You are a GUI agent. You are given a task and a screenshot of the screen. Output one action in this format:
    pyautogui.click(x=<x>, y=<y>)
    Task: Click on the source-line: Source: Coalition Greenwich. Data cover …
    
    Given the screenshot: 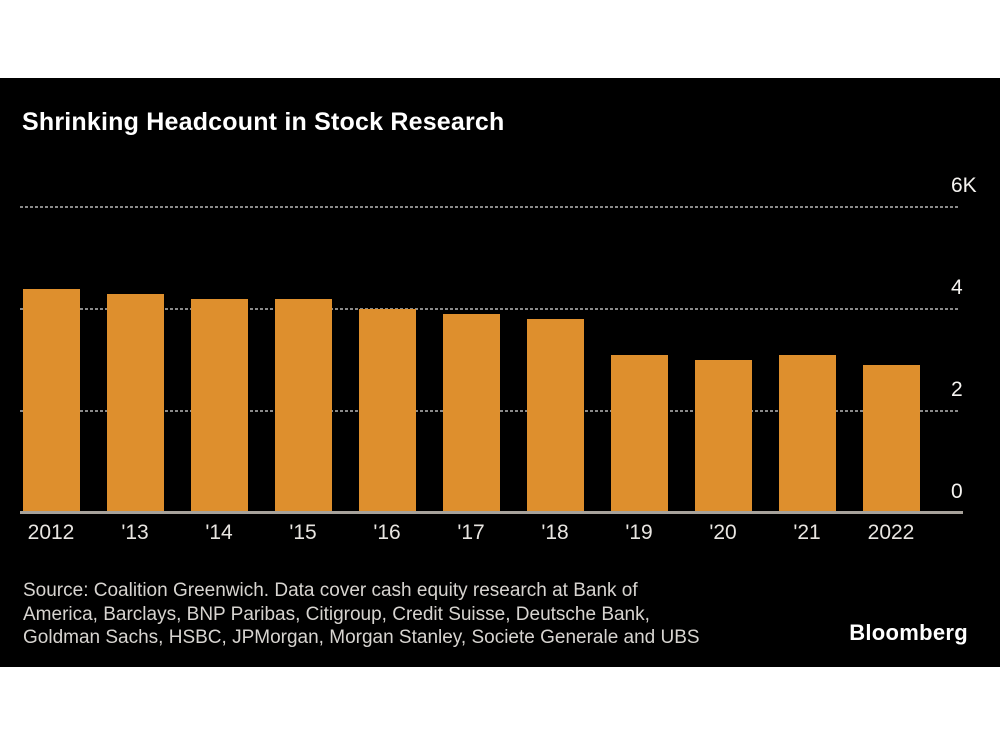 What is the action you would take?
    pyautogui.click(x=330, y=590)
    